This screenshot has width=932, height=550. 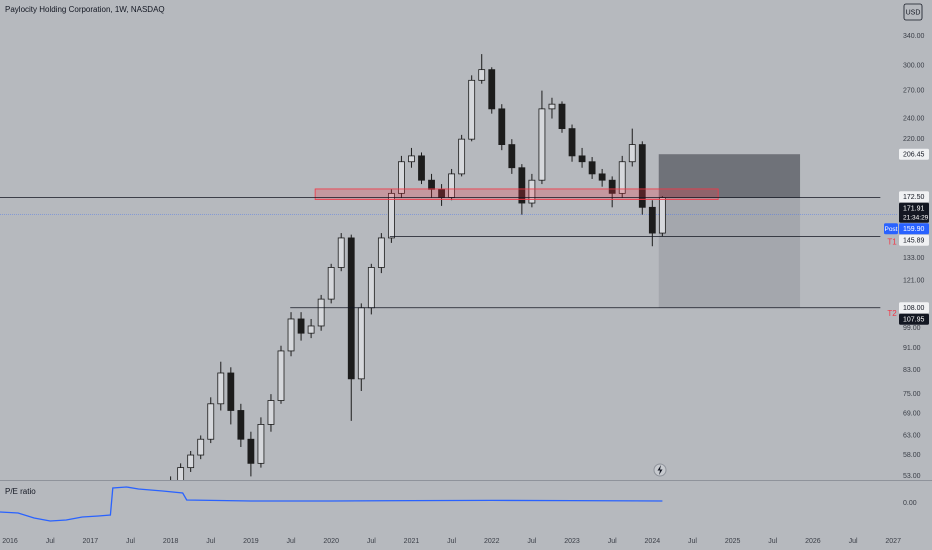 I want to click on x-tick-label: 2025, so click(x=733, y=541).